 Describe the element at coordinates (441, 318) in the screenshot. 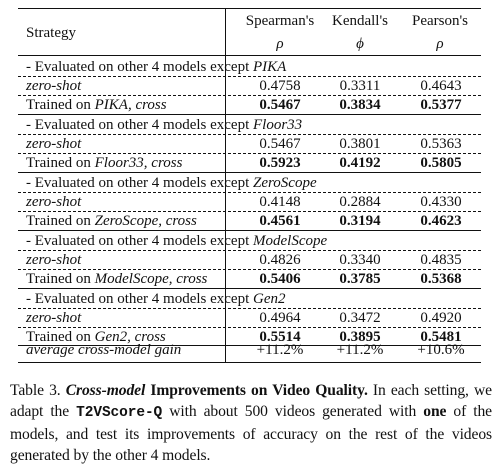

I see `zero-shot-value: 0.4920` at that location.